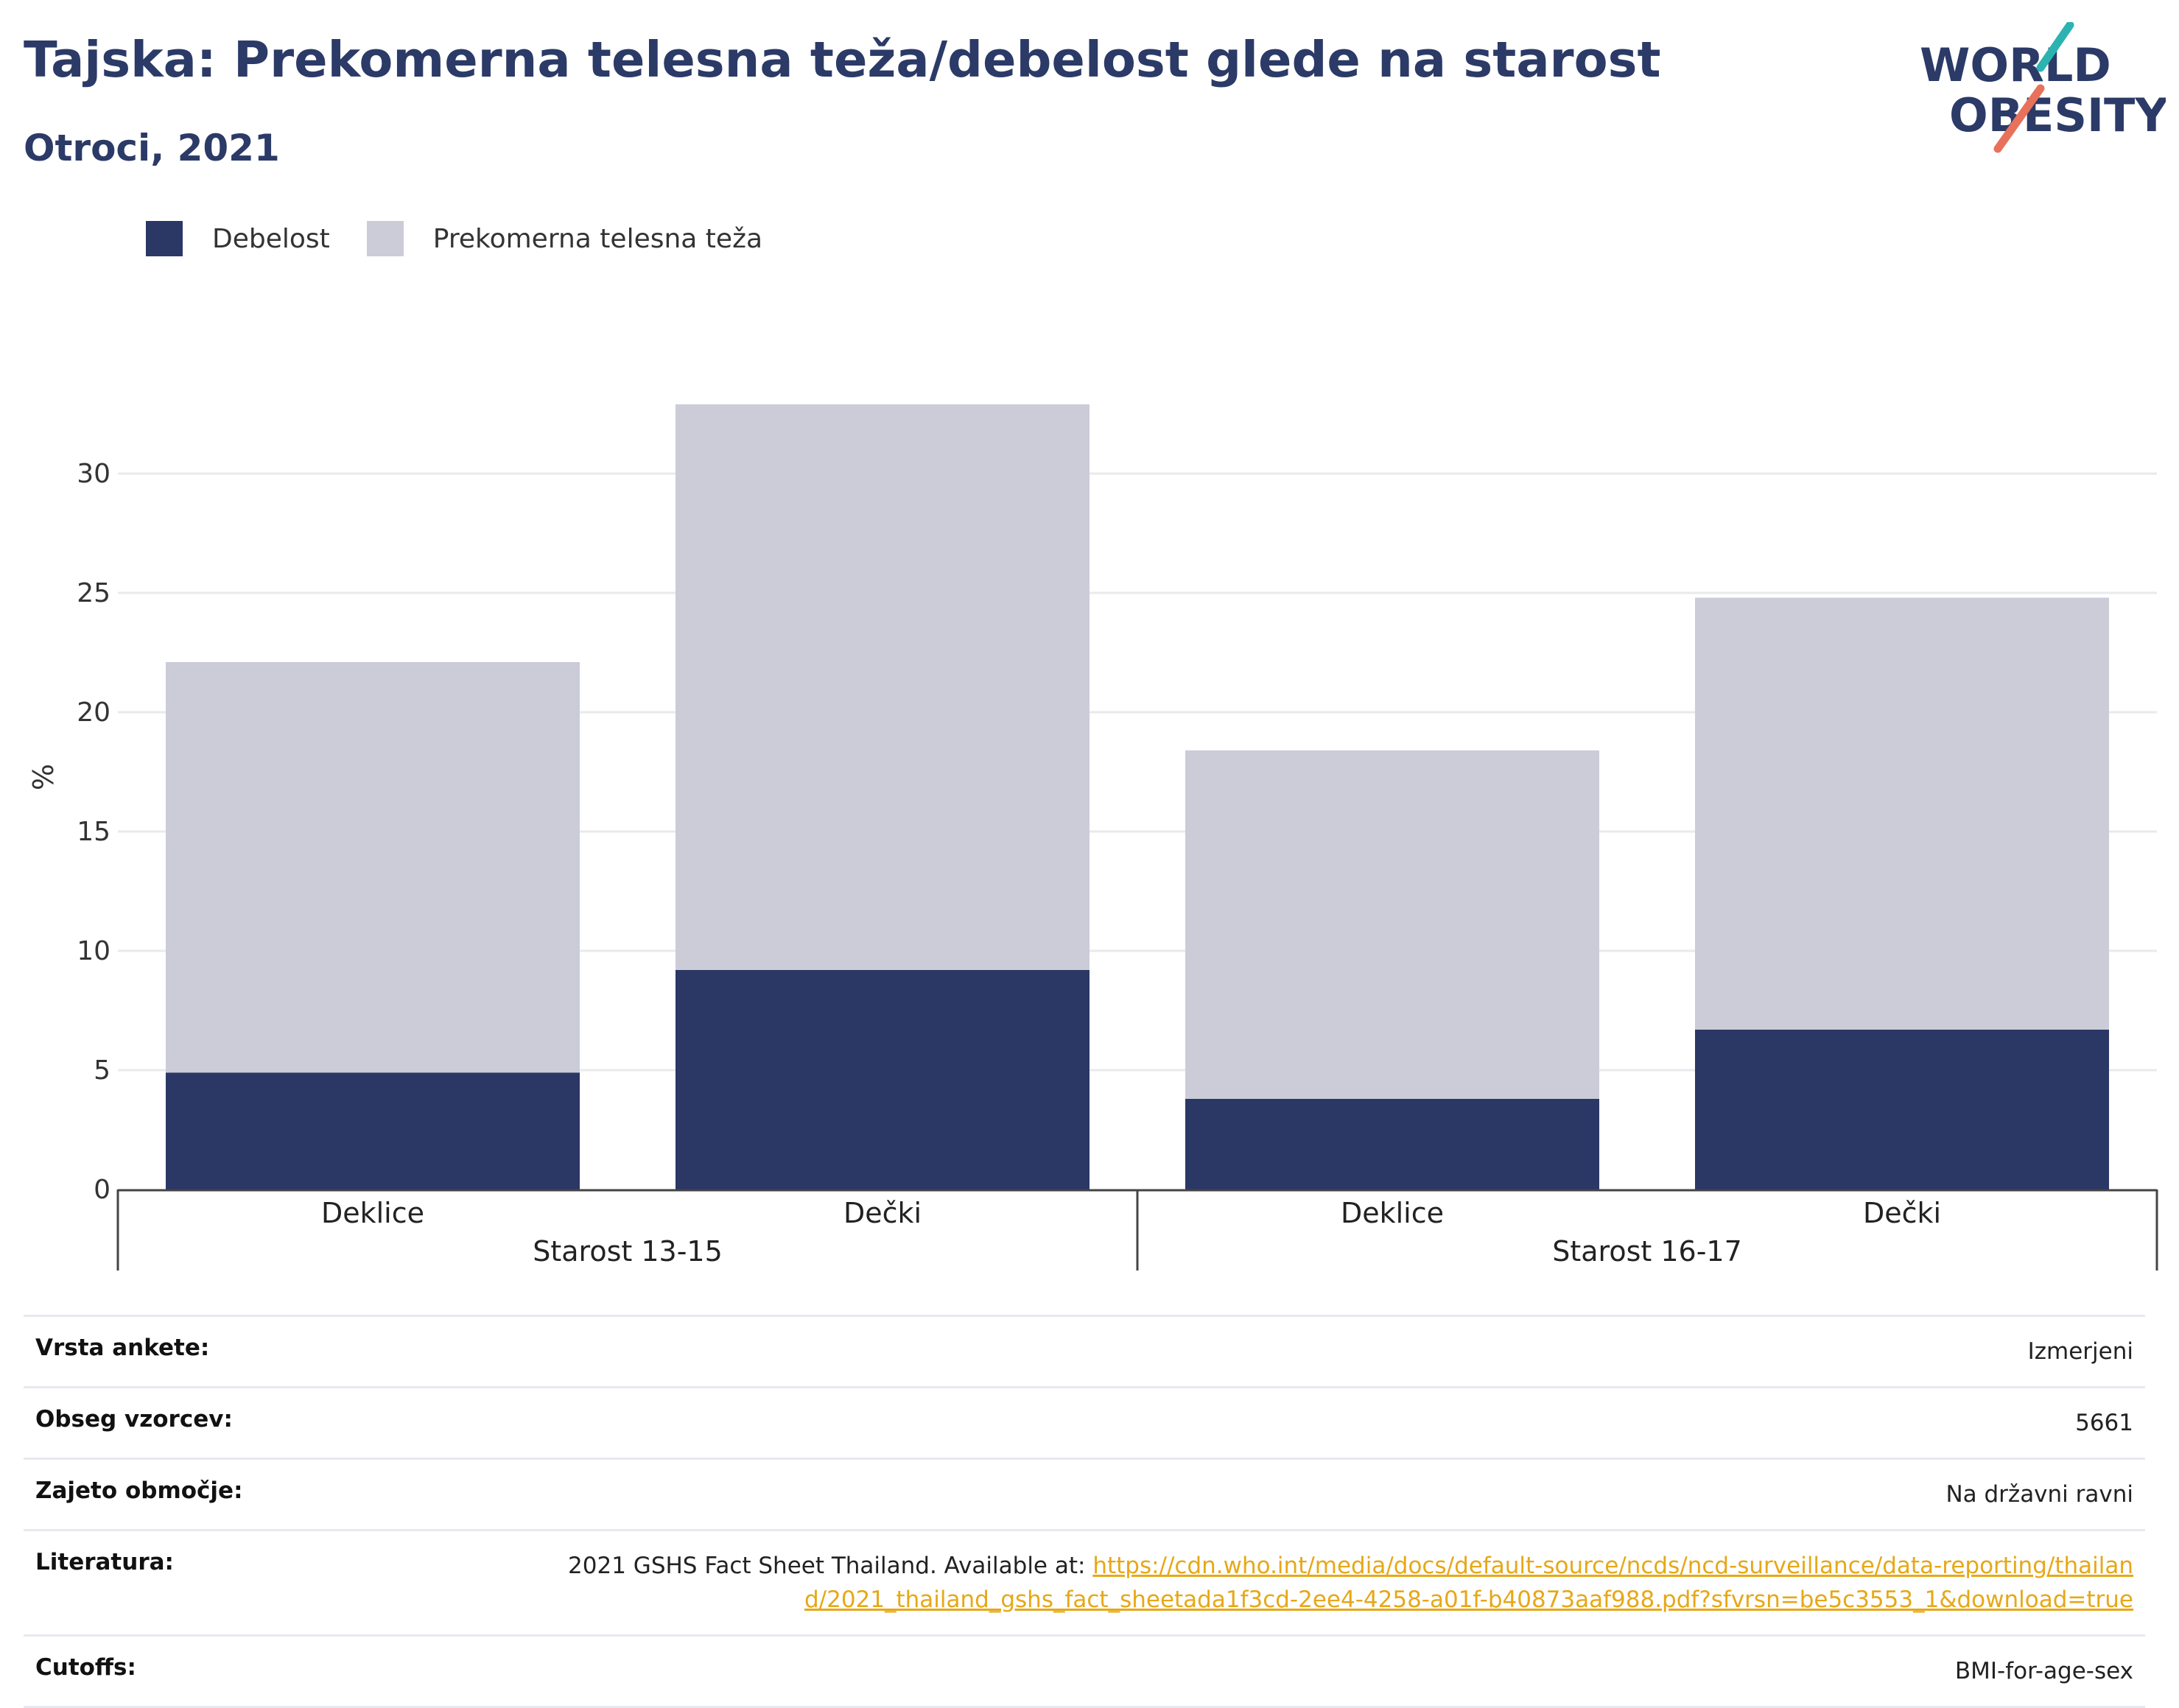 Image resolution: width=2179 pixels, height=1708 pixels. What do you see at coordinates (1084, 1671) in the screenshot?
I see `meta-row-cutoffs: Cutoffs: BMI-for-age-sex` at bounding box center [1084, 1671].